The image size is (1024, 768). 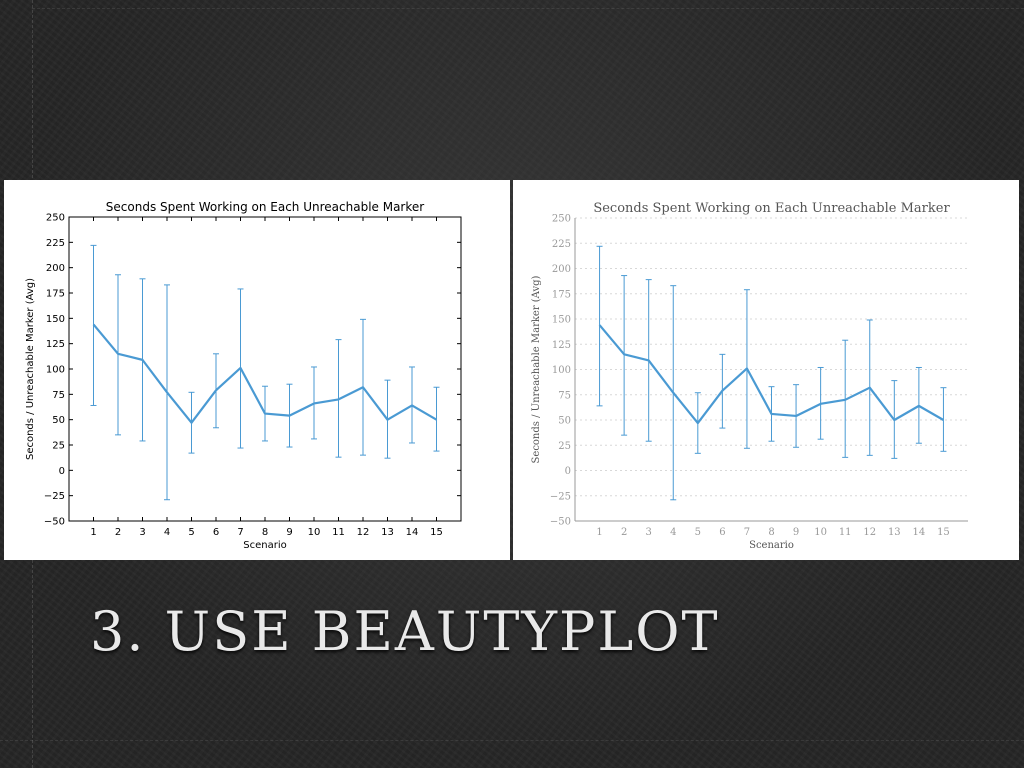 I want to click on leather-stitch-bottom, so click(x=512, y=741).